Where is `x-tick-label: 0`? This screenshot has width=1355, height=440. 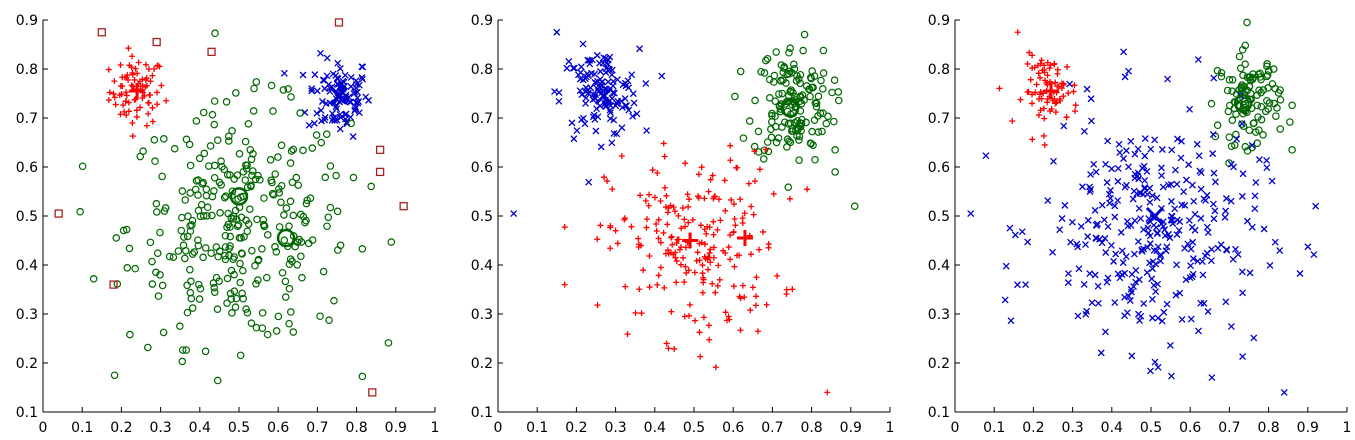 x-tick-label: 0 is located at coordinates (955, 428).